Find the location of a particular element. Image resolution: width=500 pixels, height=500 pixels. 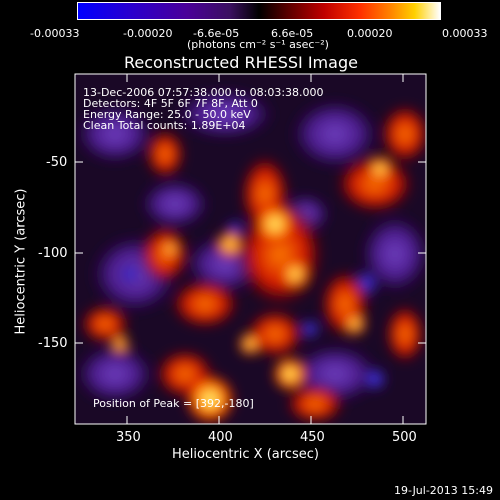

y-tick-label: -150 is located at coordinates (53, 343).